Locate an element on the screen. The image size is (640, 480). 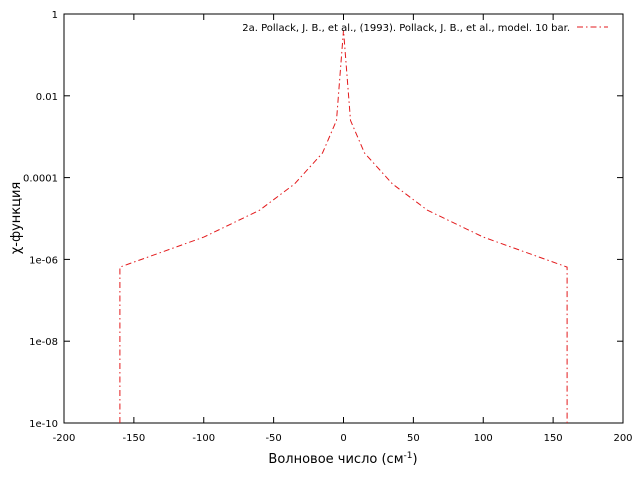
x-tick-label: -200 is located at coordinates (64, 438).